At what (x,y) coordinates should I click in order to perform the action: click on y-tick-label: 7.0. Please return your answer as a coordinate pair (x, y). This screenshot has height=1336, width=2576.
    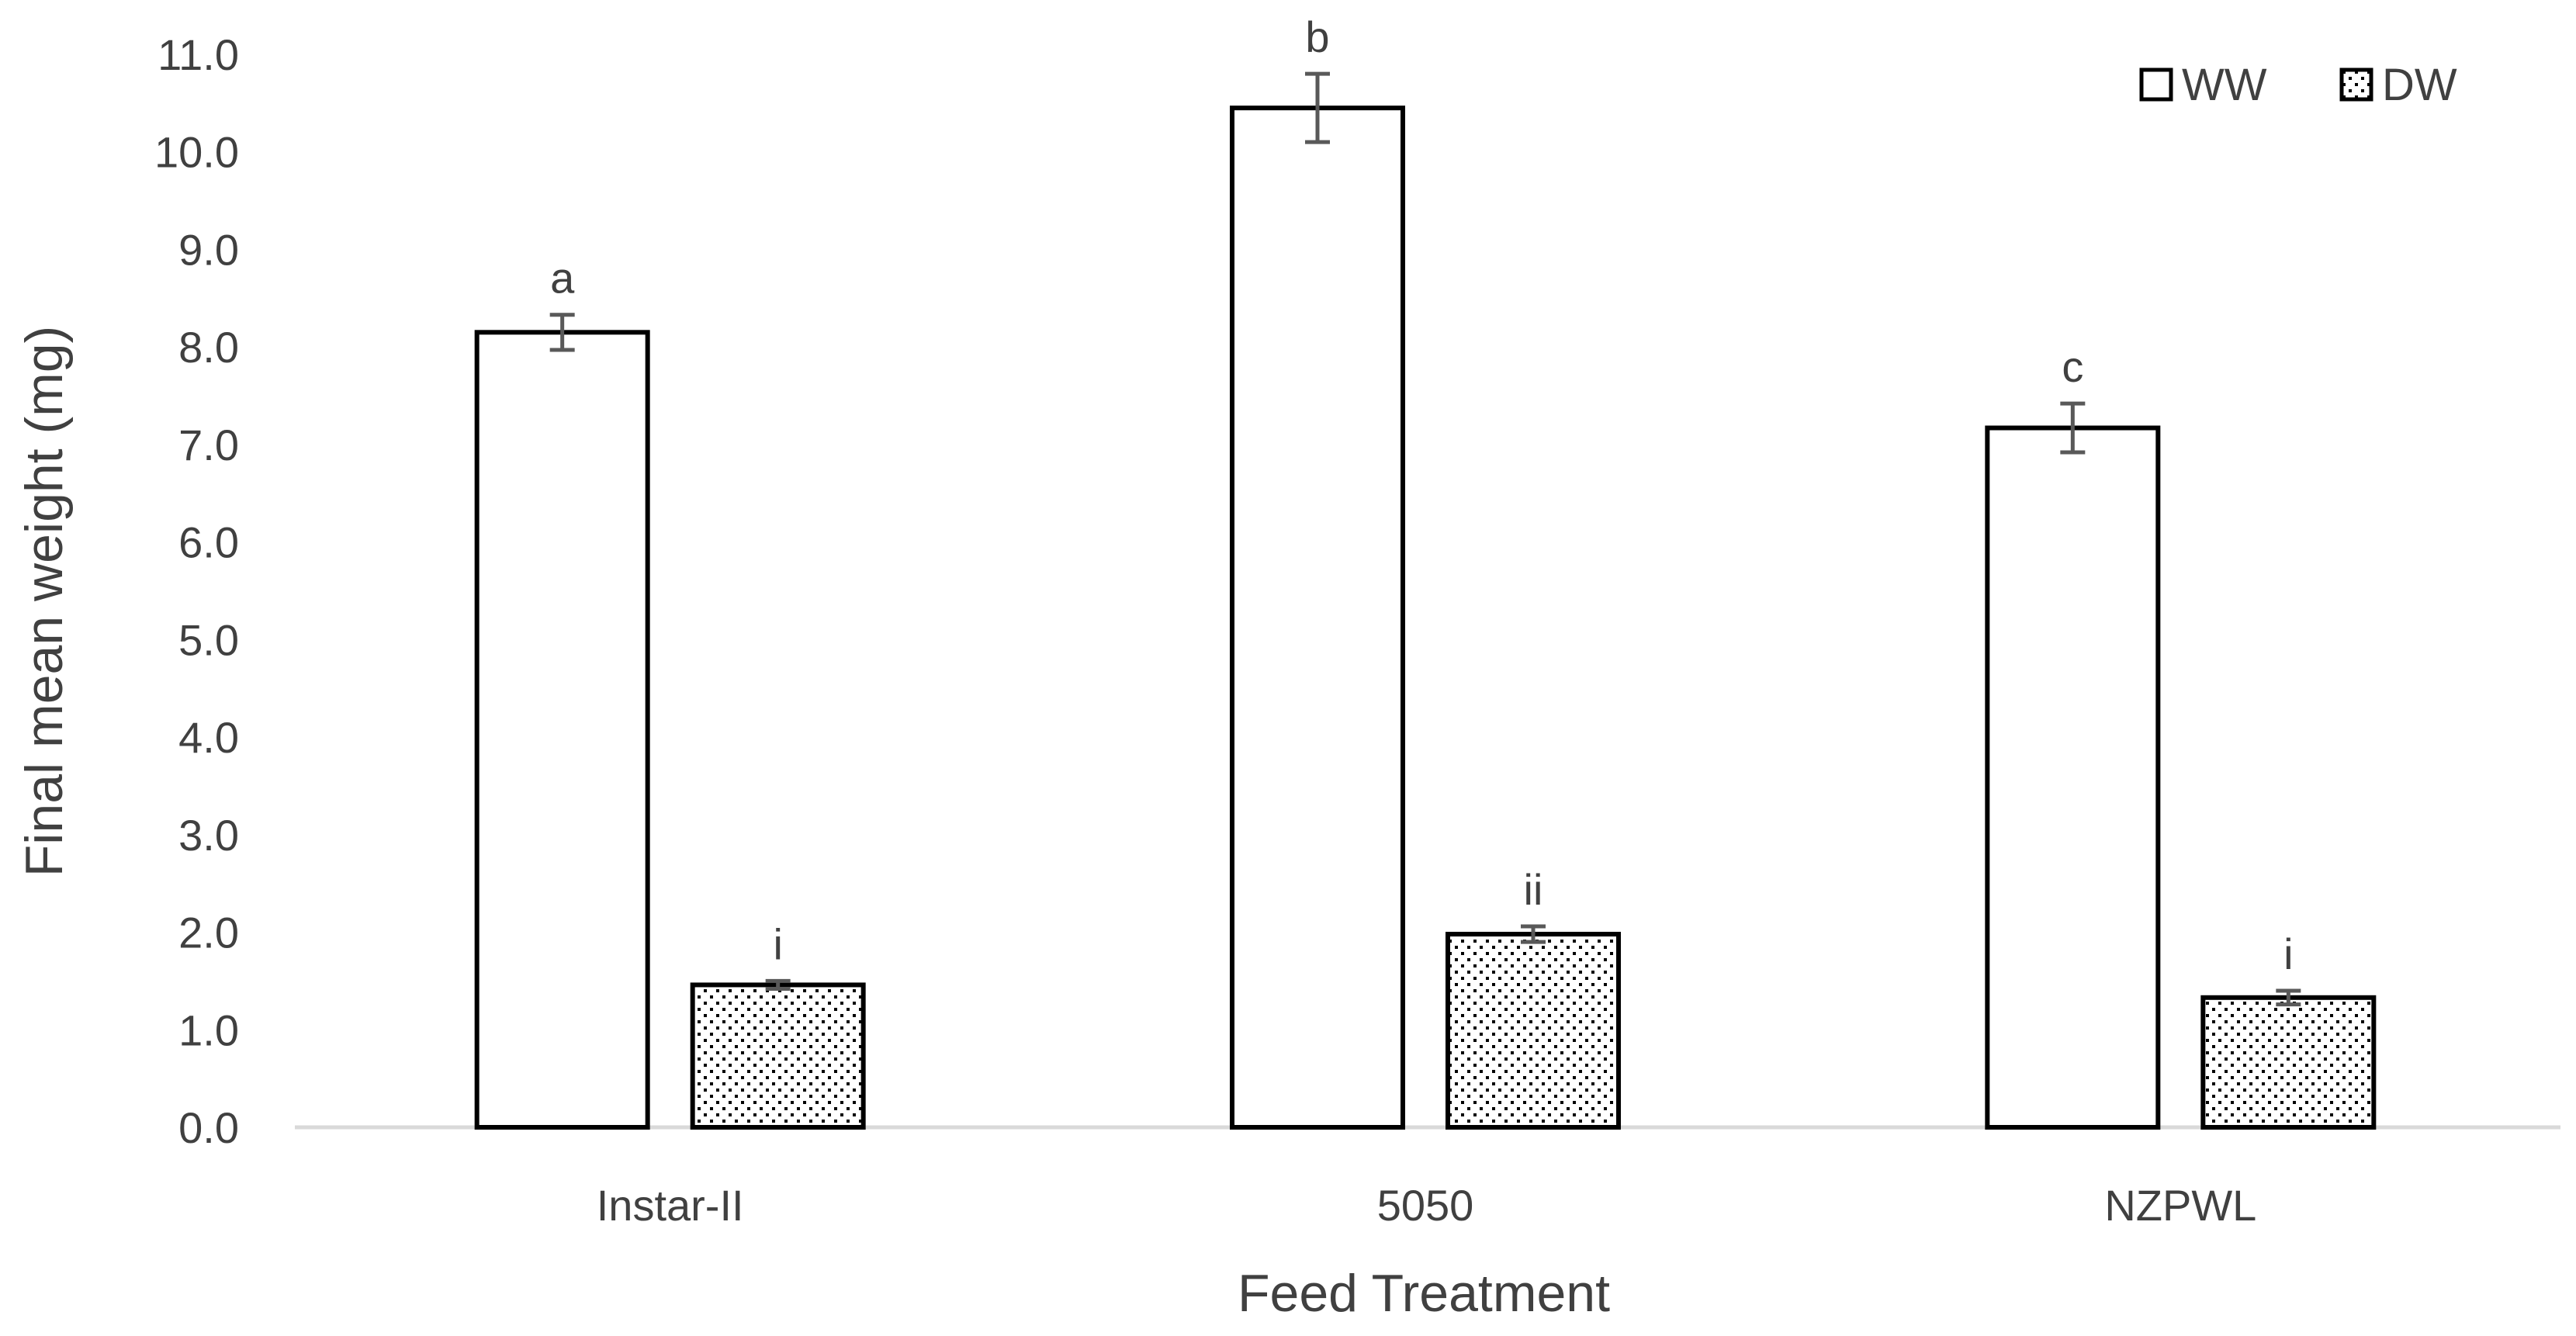
    Looking at the image, I should click on (209, 445).